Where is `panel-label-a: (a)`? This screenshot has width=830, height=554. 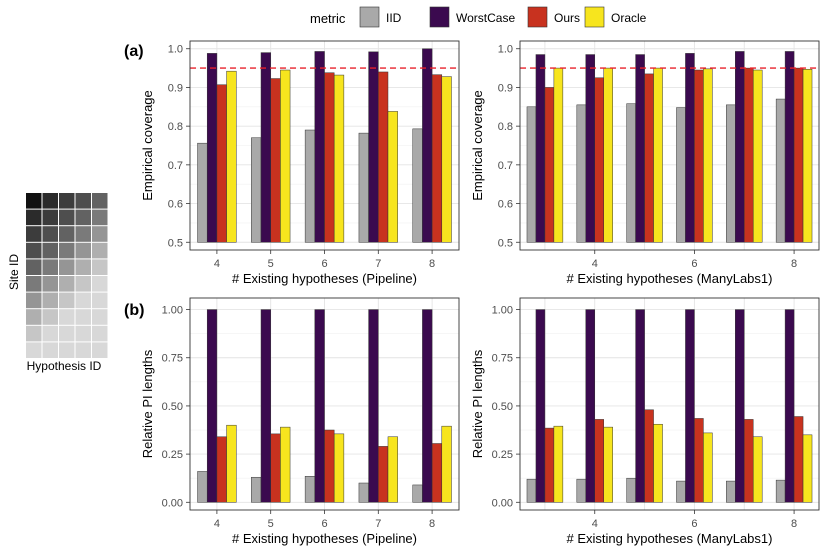 panel-label-a: (a) is located at coordinates (134, 51).